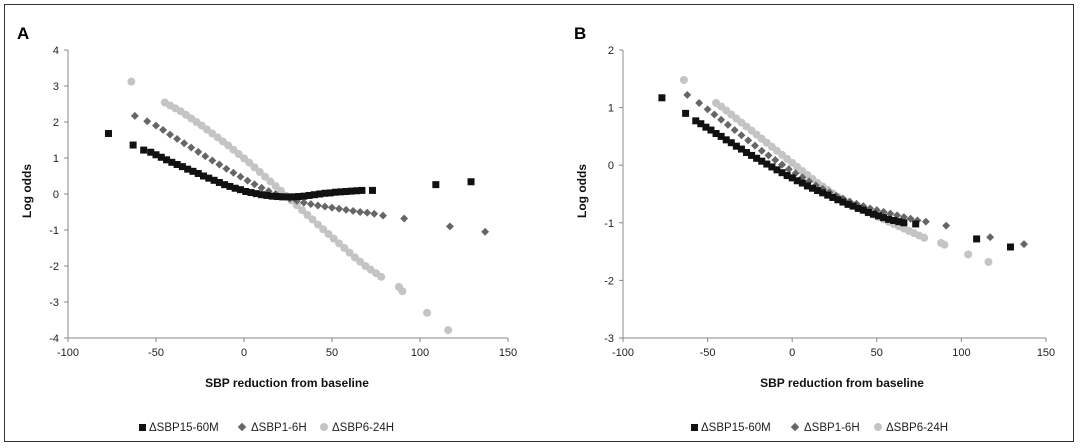 The image size is (1080, 448). What do you see at coordinates (156, 353) in the screenshot?
I see `panel-a-x-tick-label: -50` at bounding box center [156, 353].